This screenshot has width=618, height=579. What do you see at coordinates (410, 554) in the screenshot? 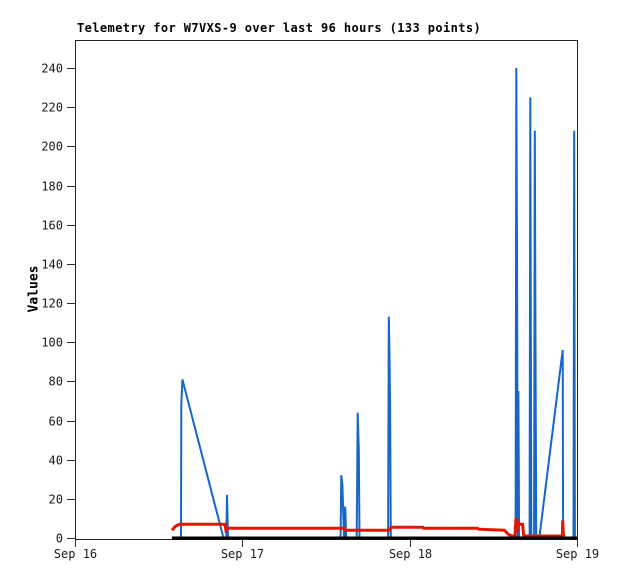
I see `x-tick-label: Sep 18` at bounding box center [410, 554].